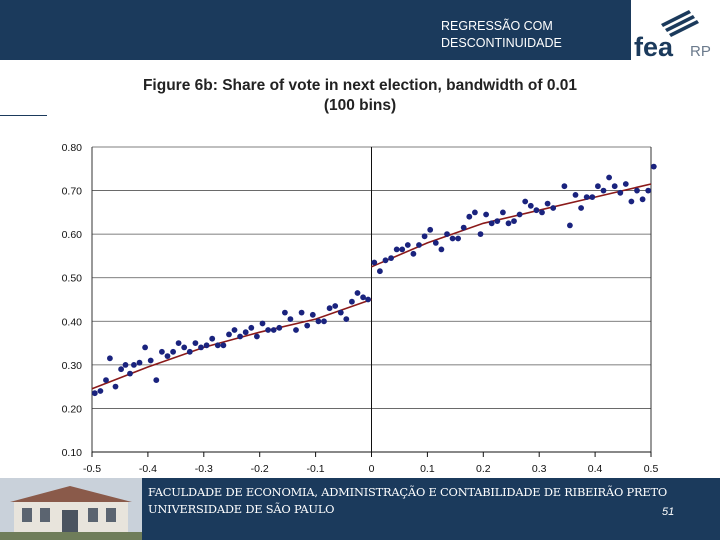 This screenshot has height=540, width=720. What do you see at coordinates (654, 46) in the screenshot?
I see `logo-text: fea` at bounding box center [654, 46].